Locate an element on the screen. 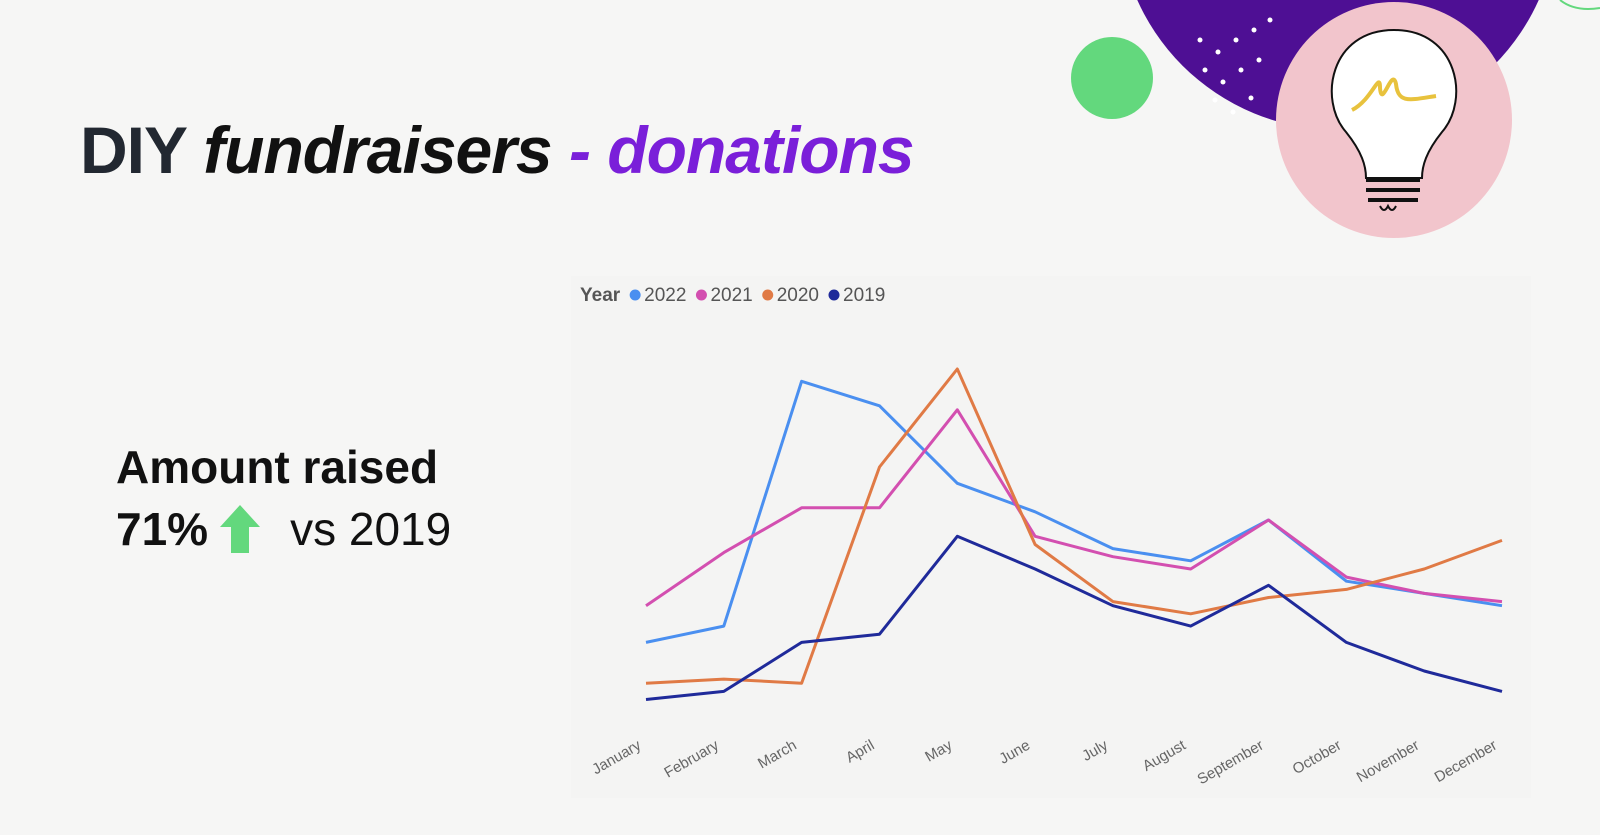 The image size is (1600, 835). green-arc is located at coordinates (1579, 5).